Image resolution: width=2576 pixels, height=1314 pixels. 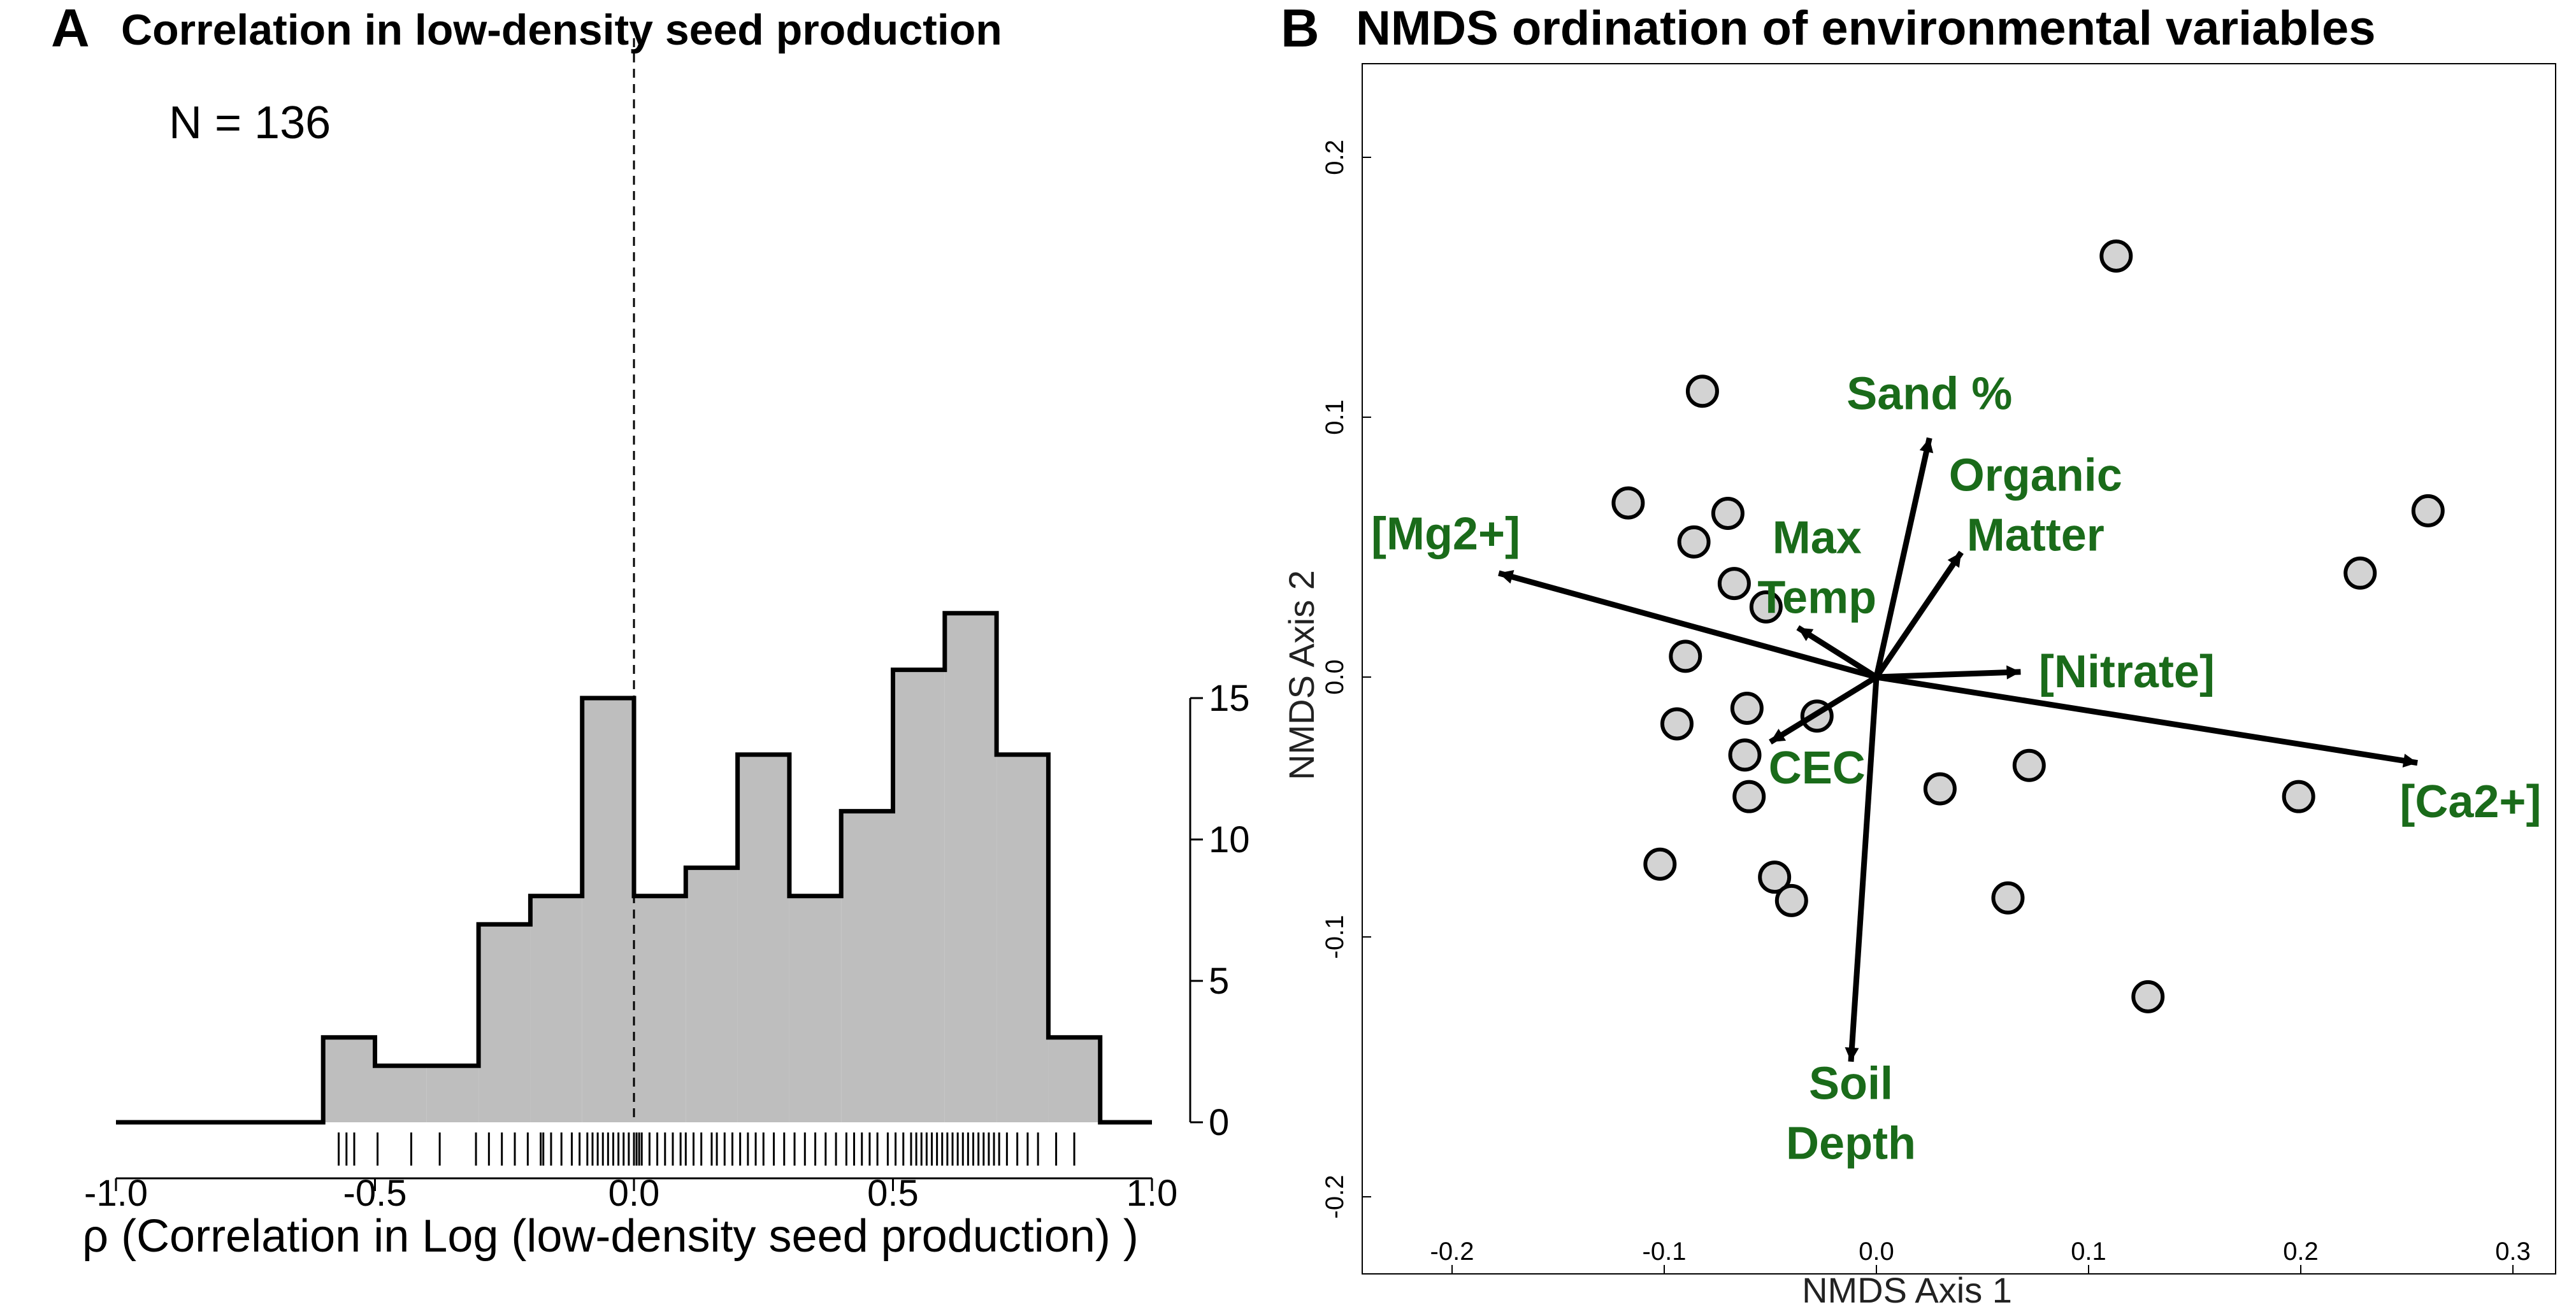 I want to click on x-axis-label: NMDS Axis 1, so click(x=1907, y=1290).